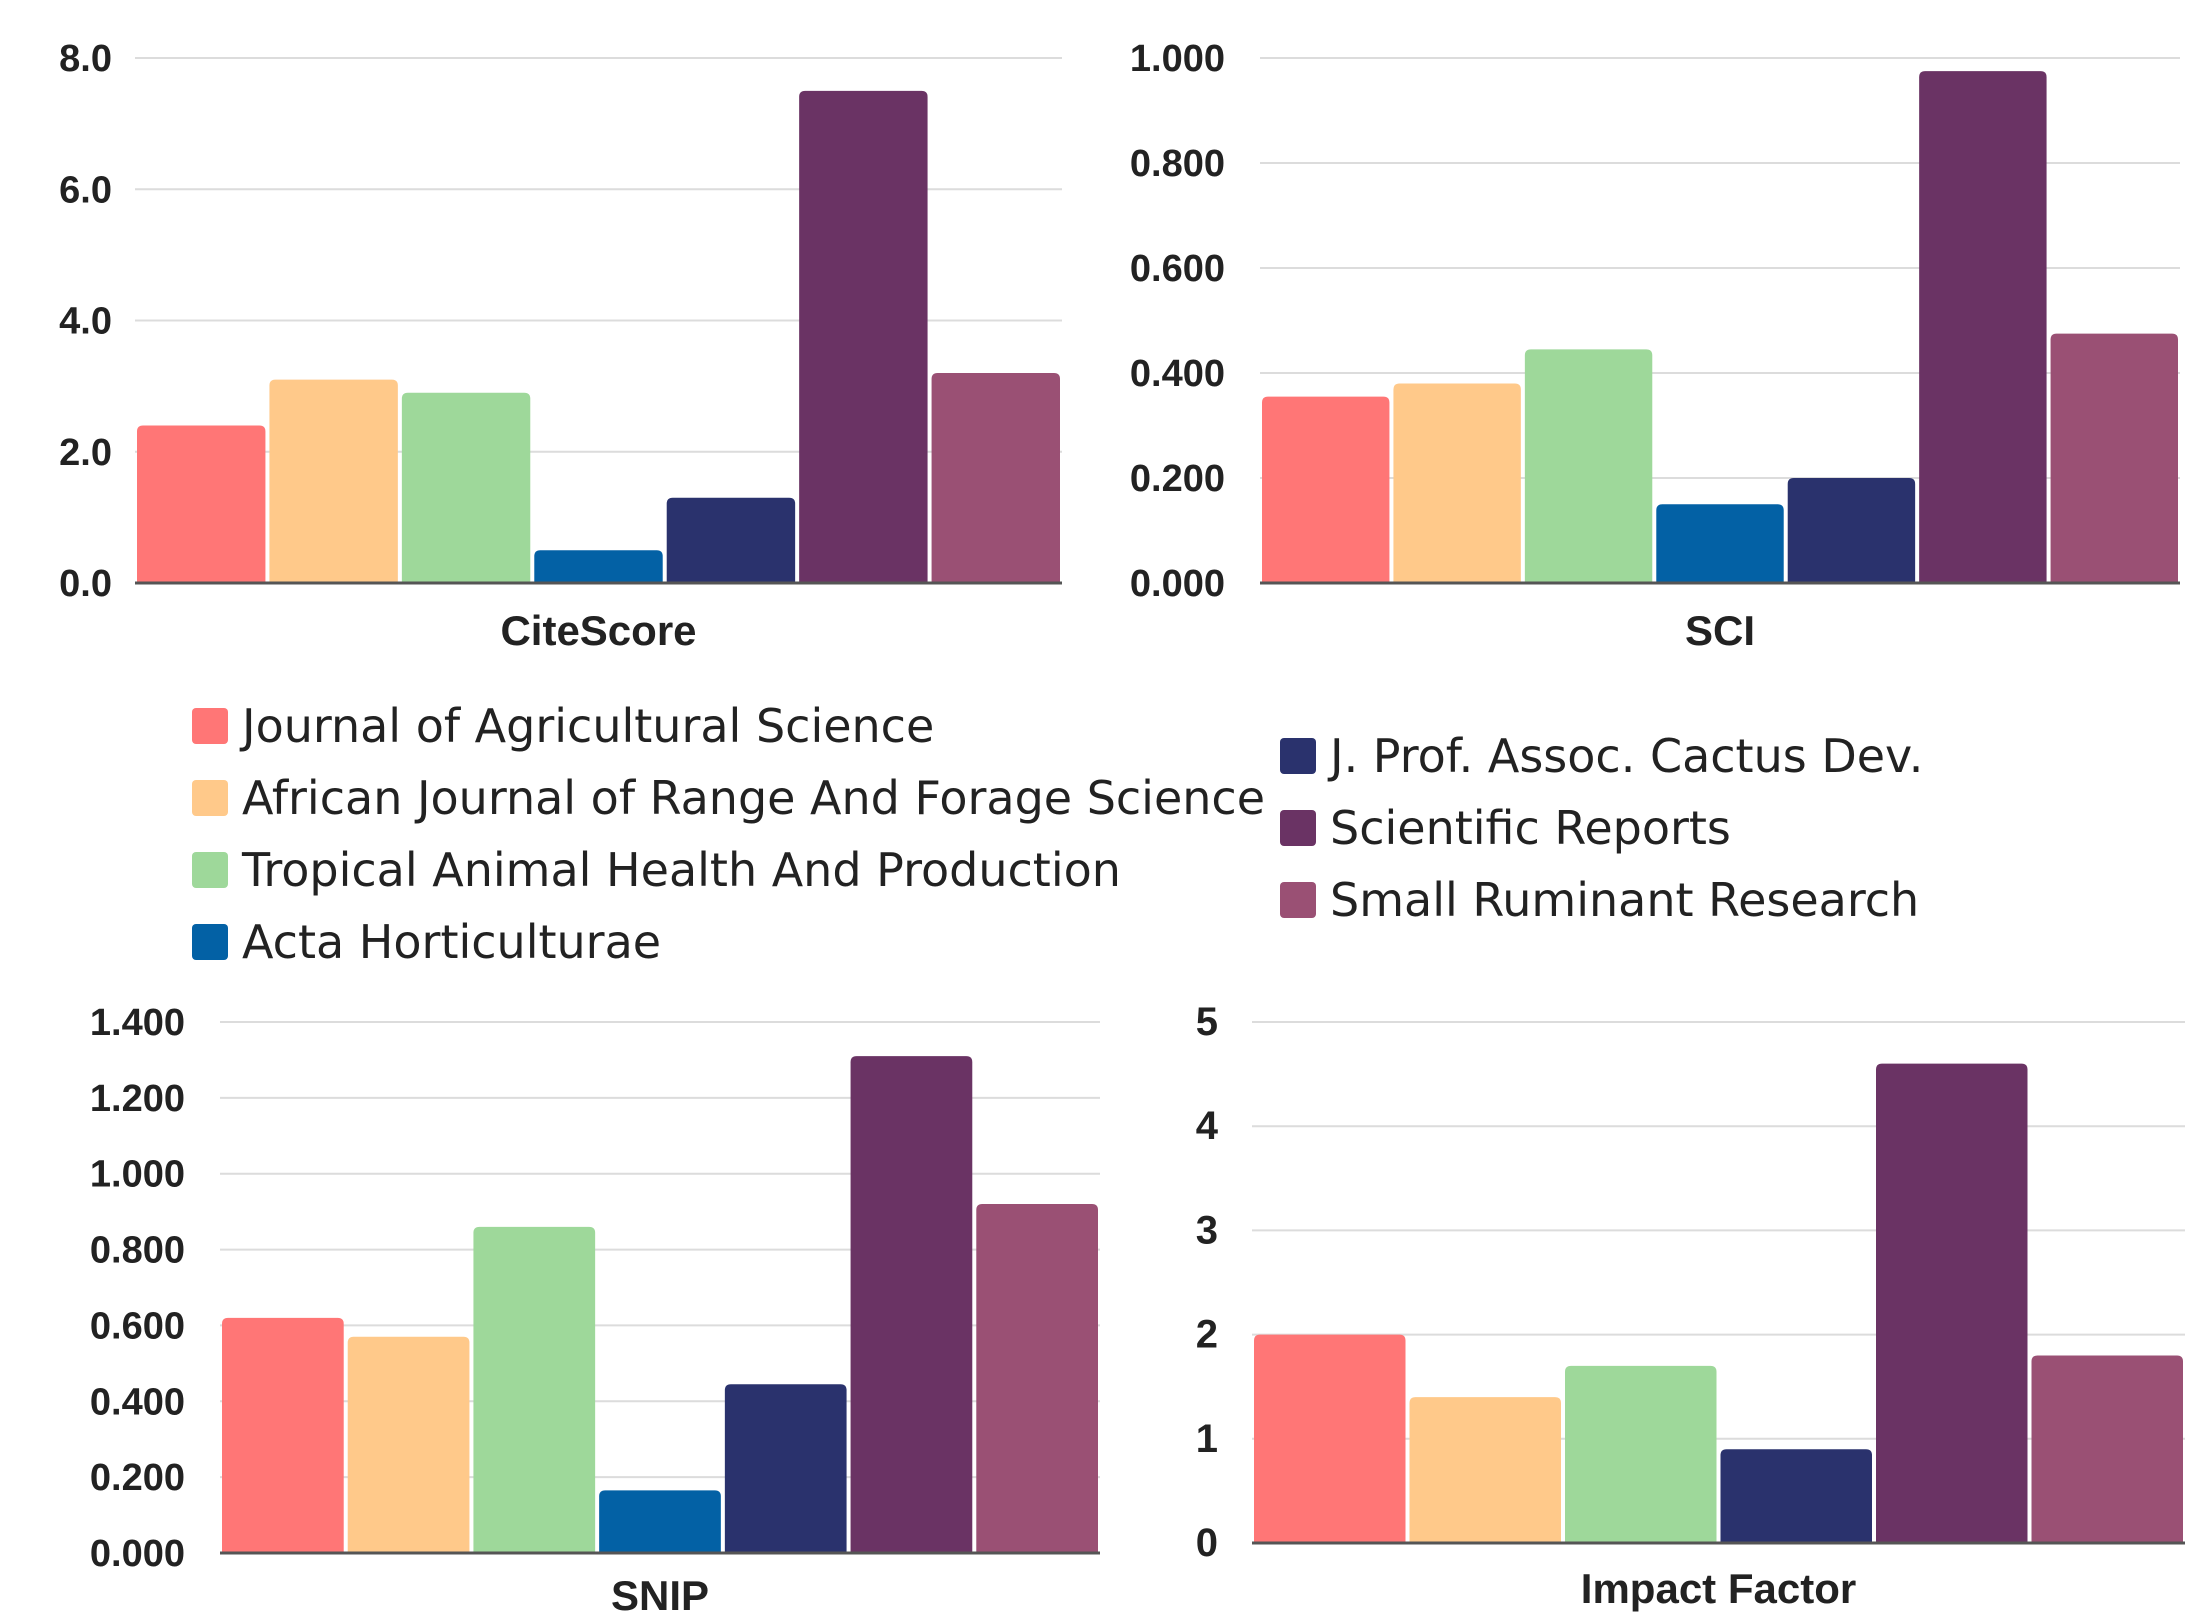 Image resolution: width=2208 pixels, height=1615 pixels. Describe the element at coordinates (137, 1023) in the screenshot. I see `y-tick-label: 1.400` at that location.